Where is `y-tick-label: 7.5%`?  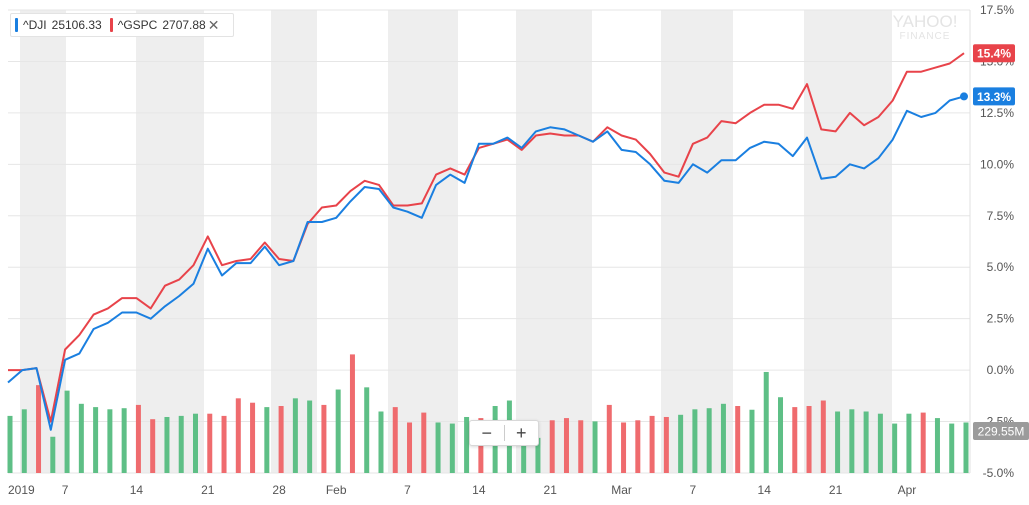 y-tick-label: 7.5% is located at coordinates (1001, 216).